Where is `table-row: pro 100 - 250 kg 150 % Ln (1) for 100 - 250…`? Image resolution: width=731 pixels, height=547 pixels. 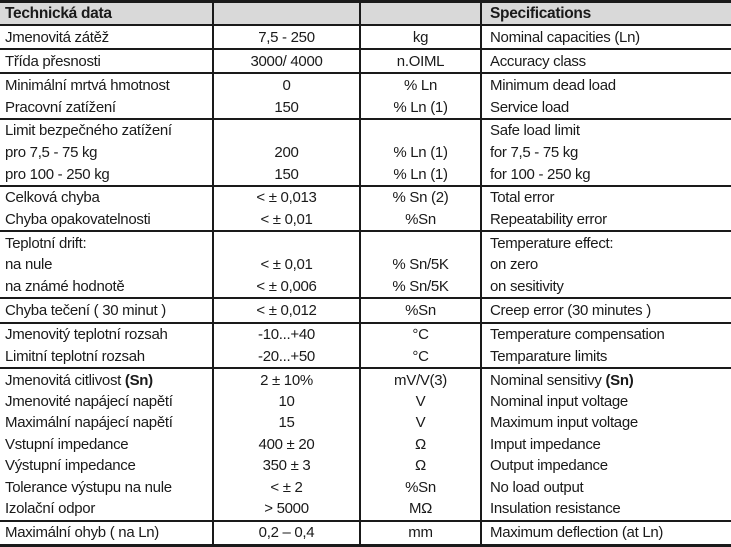
table-row: pro 100 - 250 kg 150 % Ln (1) for 100 - 250… is located at coordinates (365, 175).